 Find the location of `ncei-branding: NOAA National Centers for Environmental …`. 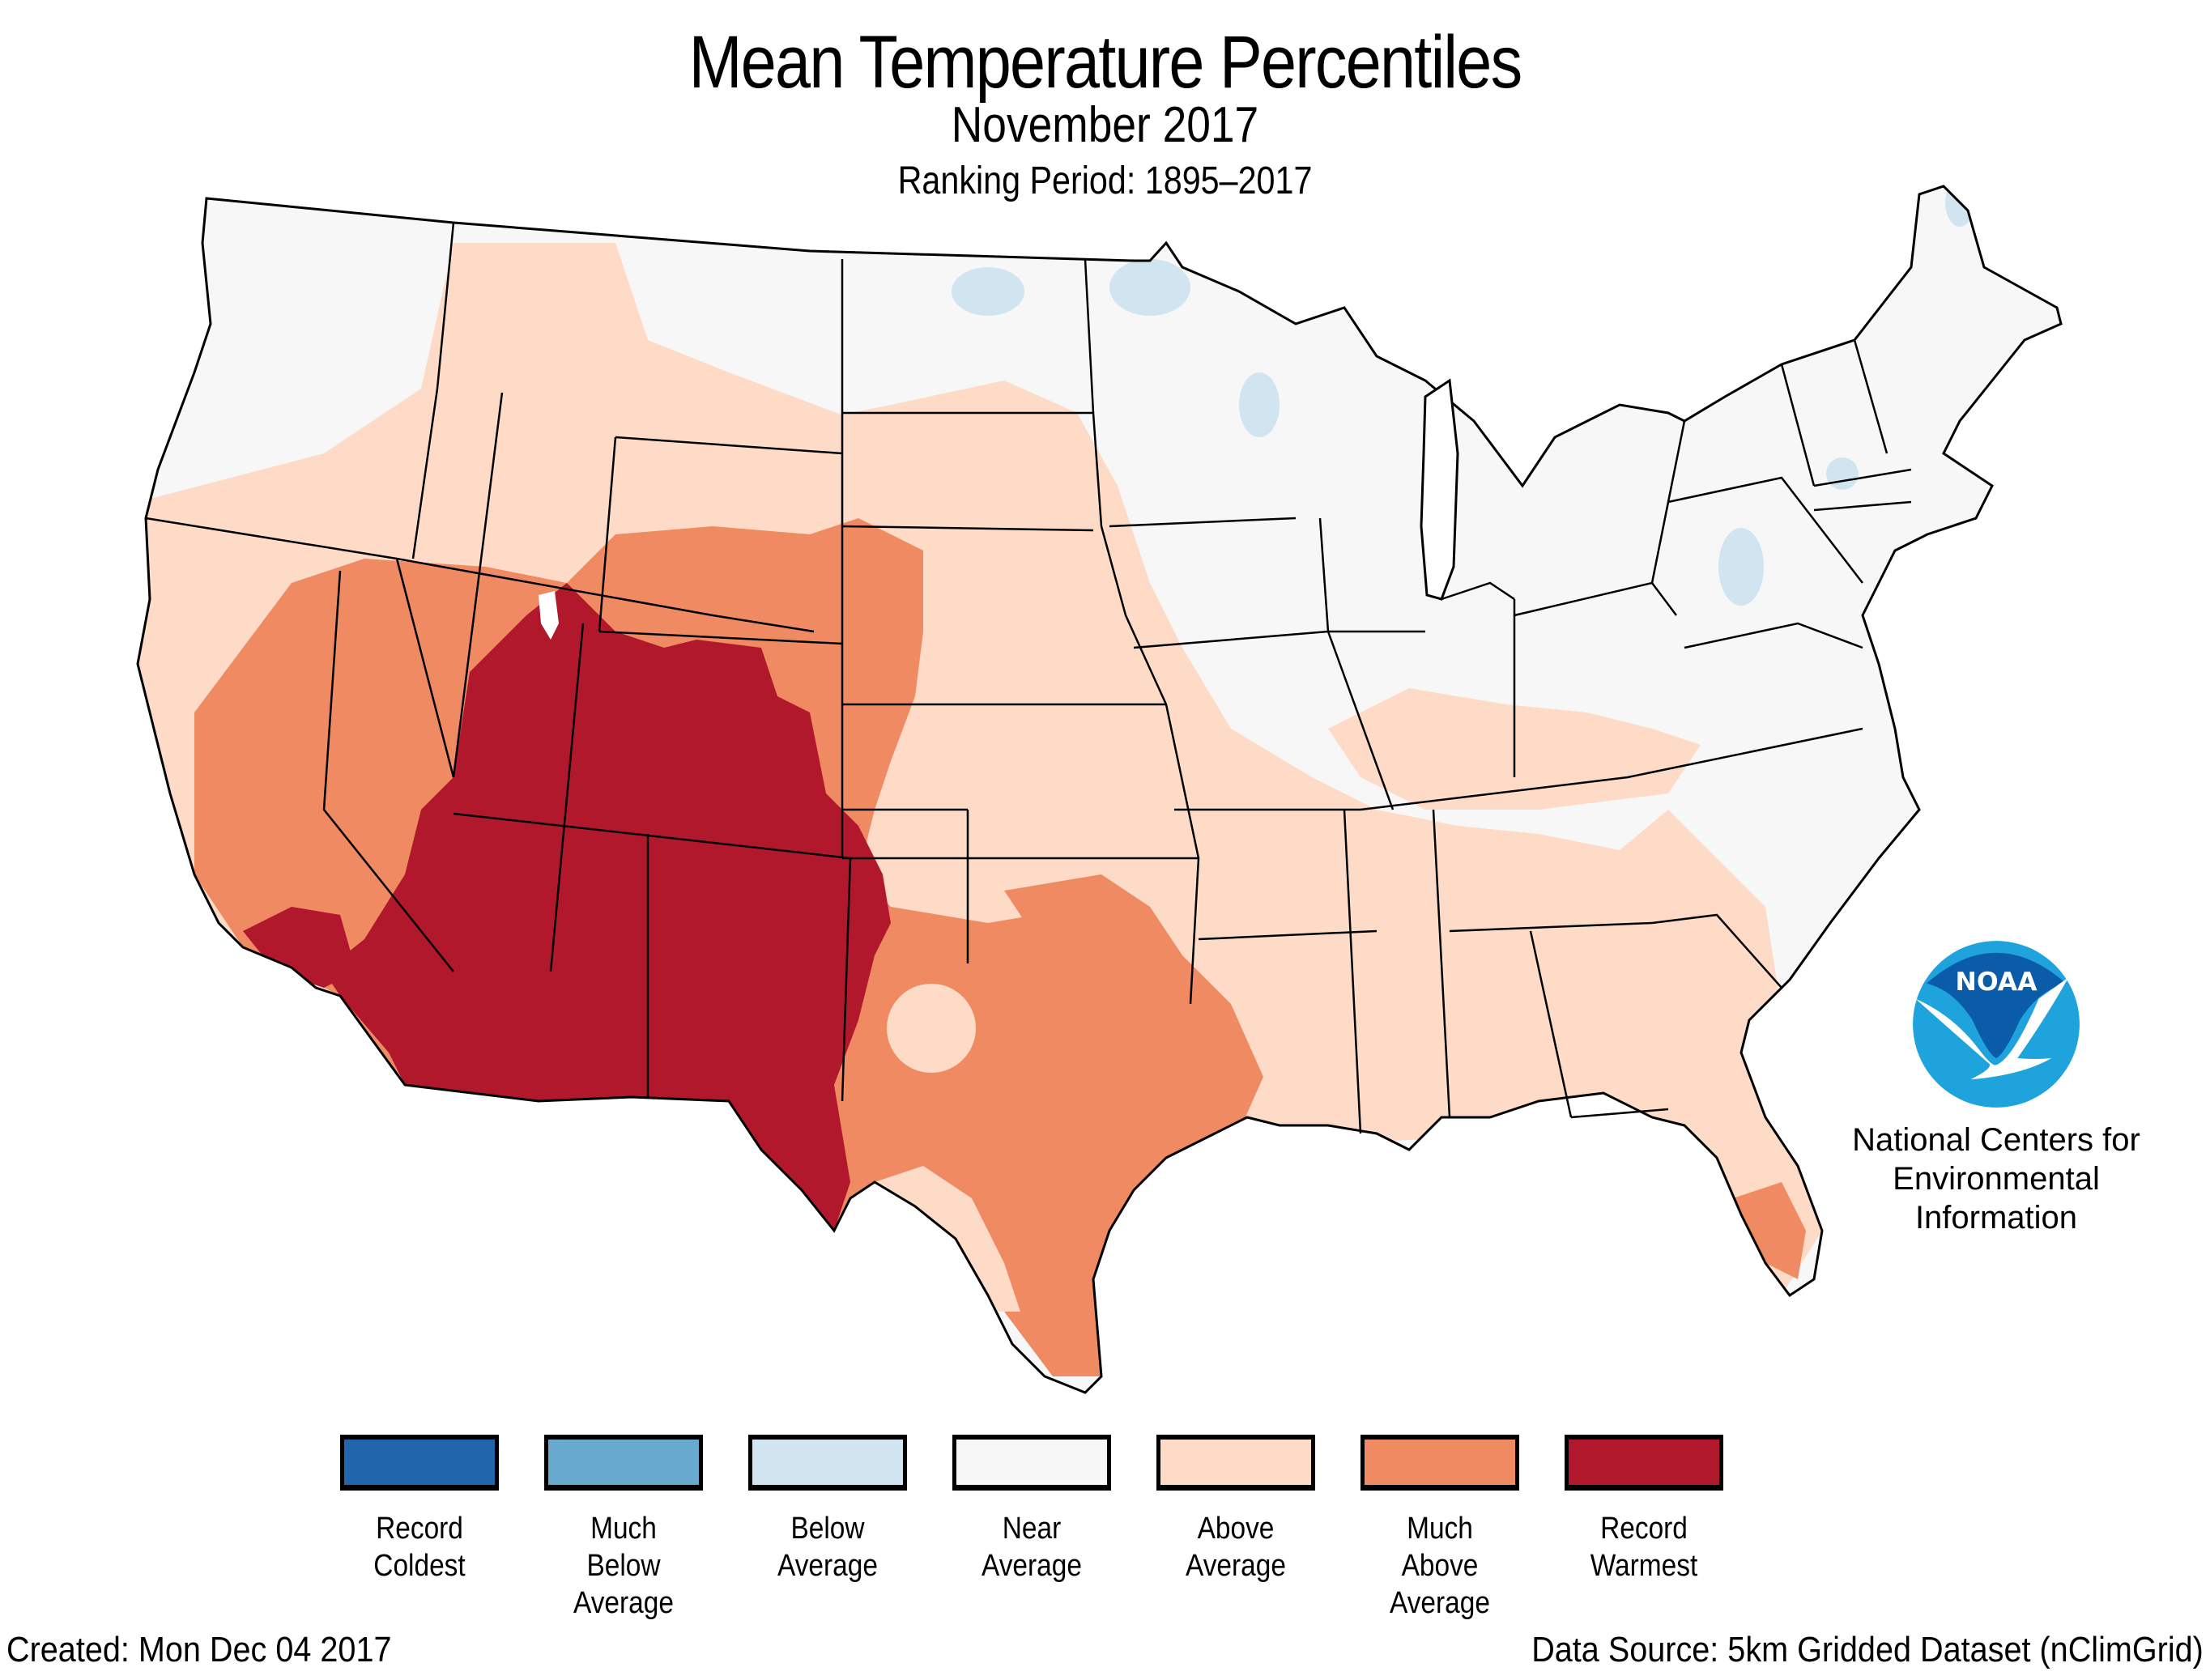

ncei-branding: NOAA National Centers for Environmental … is located at coordinates (1996, 1088).